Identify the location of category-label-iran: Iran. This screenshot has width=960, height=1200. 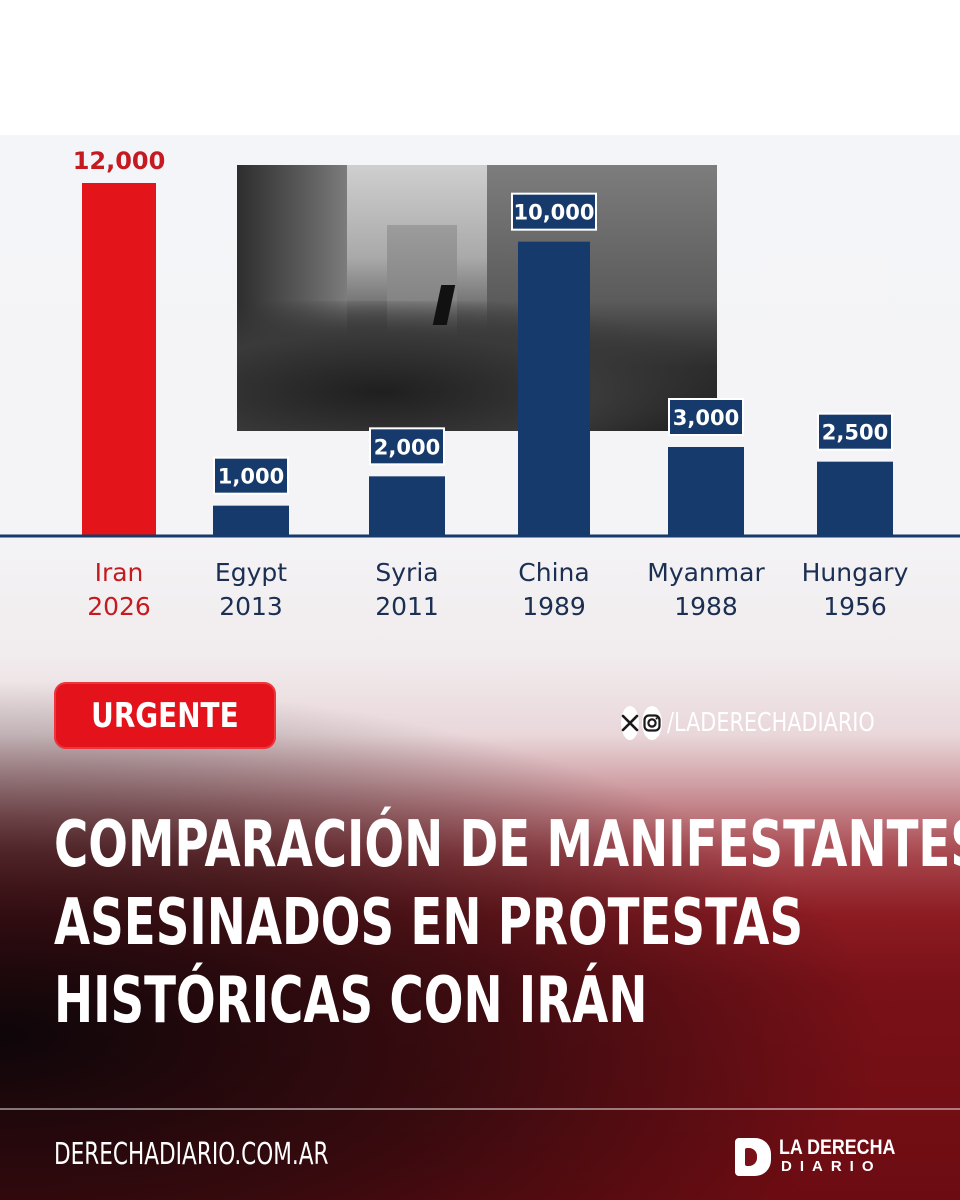
(119, 572).